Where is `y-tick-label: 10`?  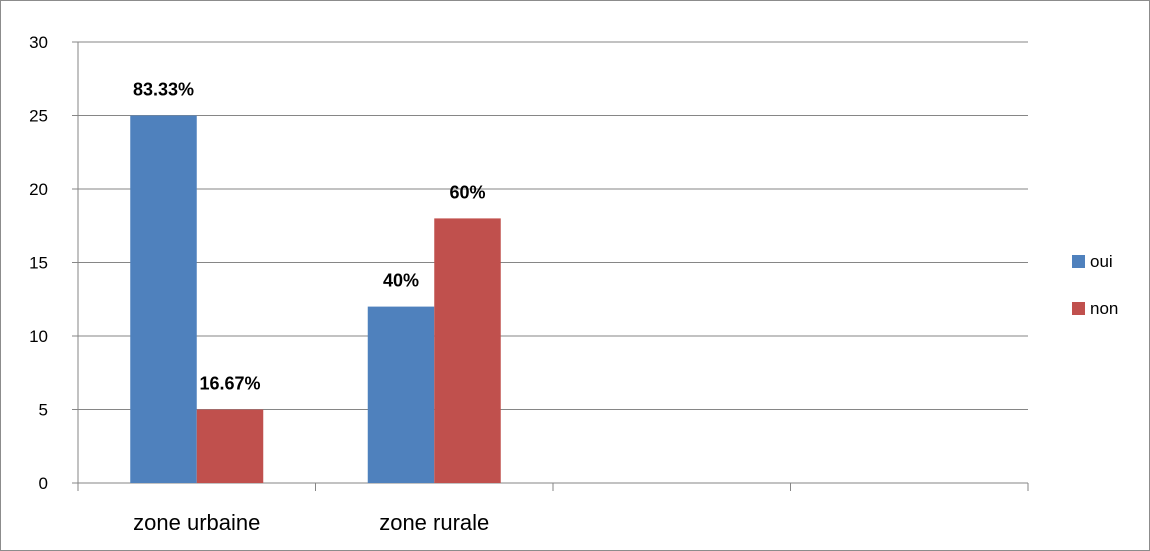
y-tick-label: 10 is located at coordinates (38, 336).